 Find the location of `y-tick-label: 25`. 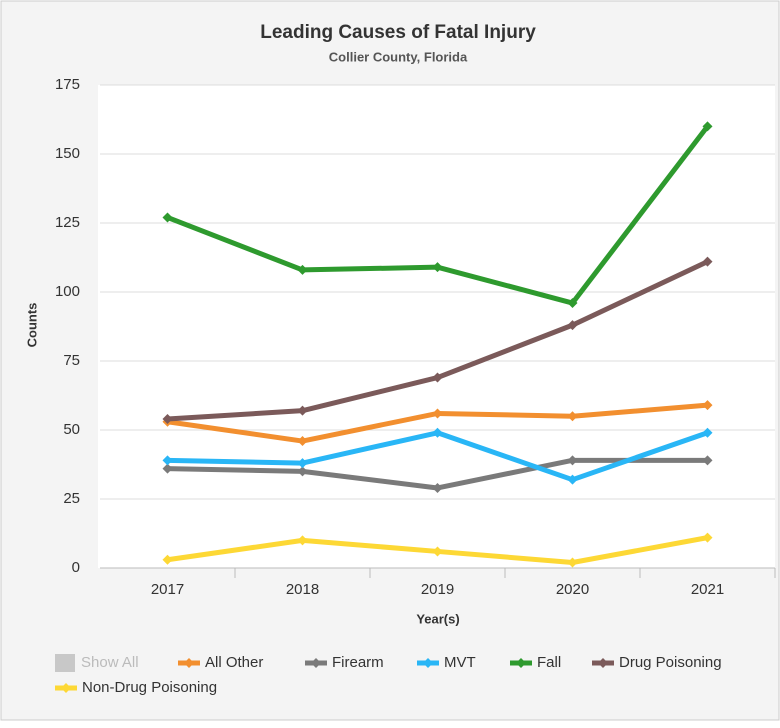

y-tick-label: 25 is located at coordinates (71, 498).